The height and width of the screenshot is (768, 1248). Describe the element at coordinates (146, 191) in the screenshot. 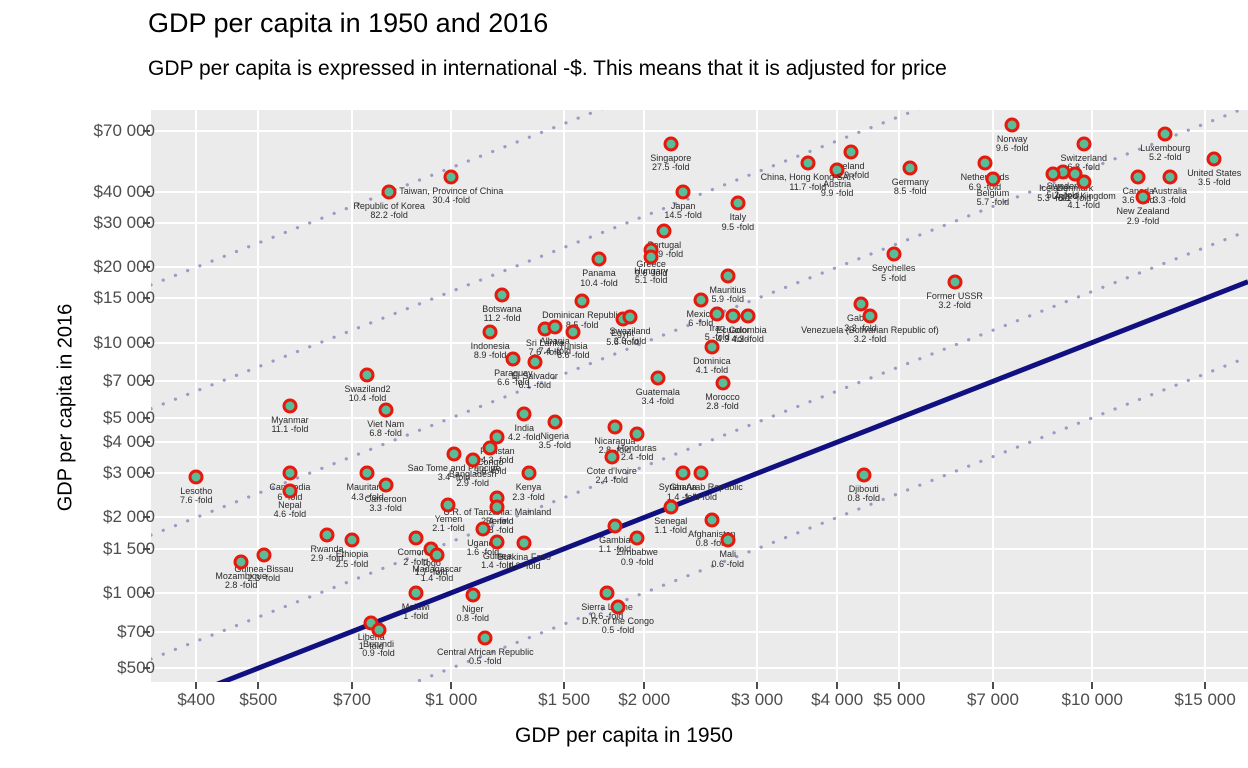

I see `y-axis-tick-mark` at that location.